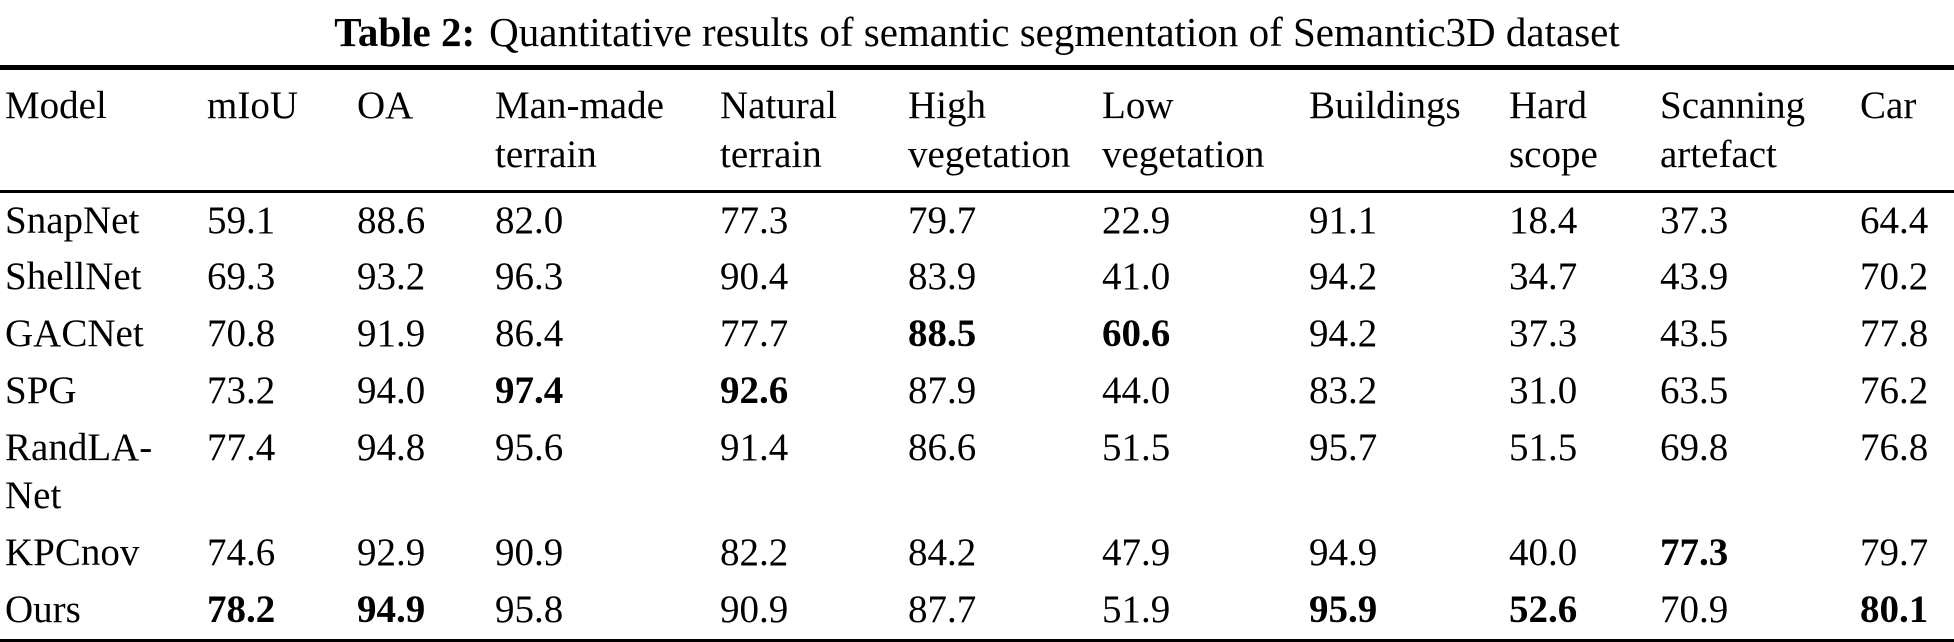  Describe the element at coordinates (241, 609) in the screenshot. I see `table-cell: 78.2` at that location.